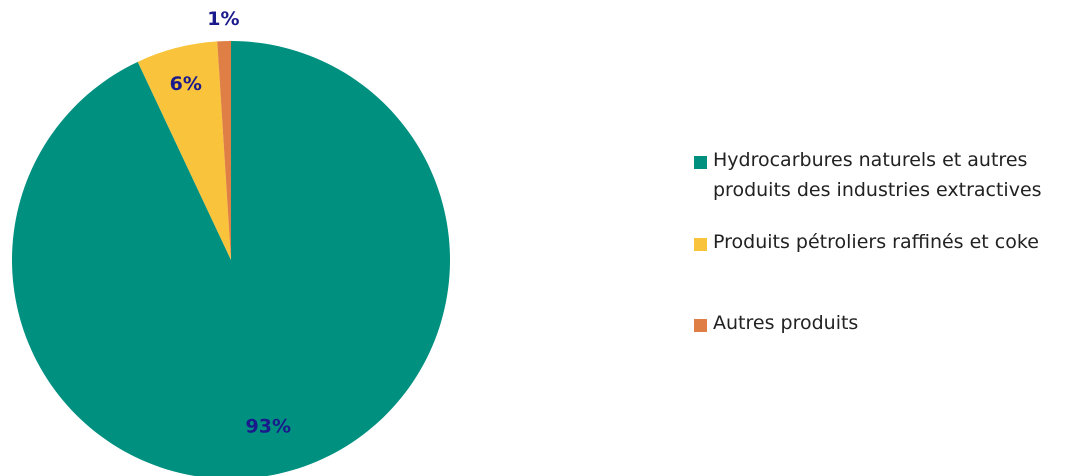 Image resolution: width=1088 pixels, height=476 pixels. What do you see at coordinates (786, 323) in the screenshot?
I see `legend-label-autres-produits: Autres produits` at bounding box center [786, 323].